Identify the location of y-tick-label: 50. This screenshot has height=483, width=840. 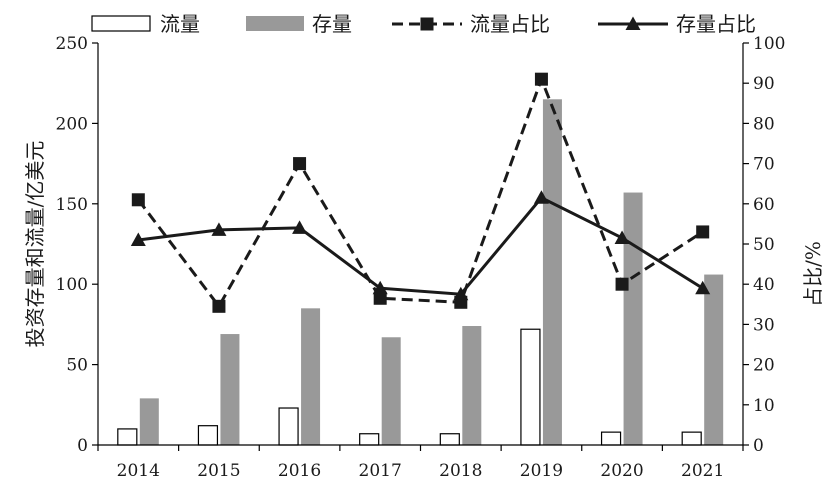
(77, 366).